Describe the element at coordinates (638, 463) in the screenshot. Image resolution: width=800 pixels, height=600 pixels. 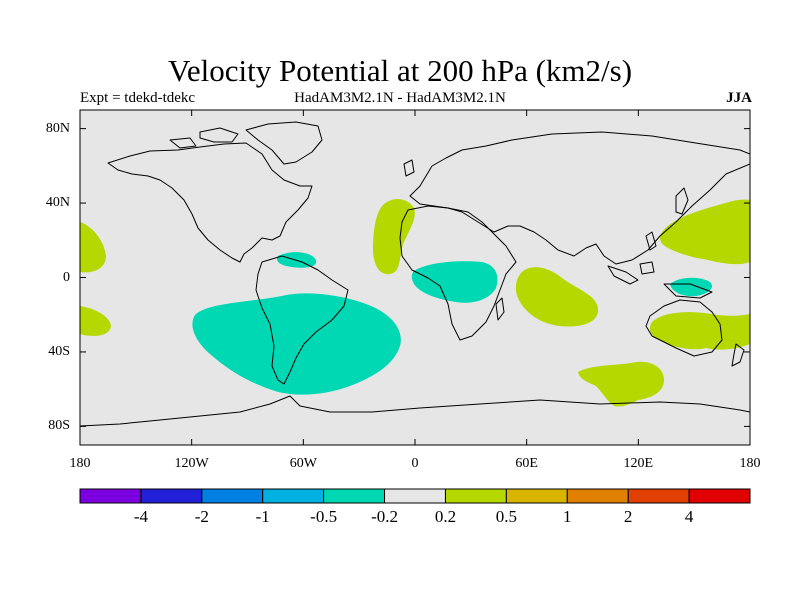
I see `lon-label: 120E` at that location.